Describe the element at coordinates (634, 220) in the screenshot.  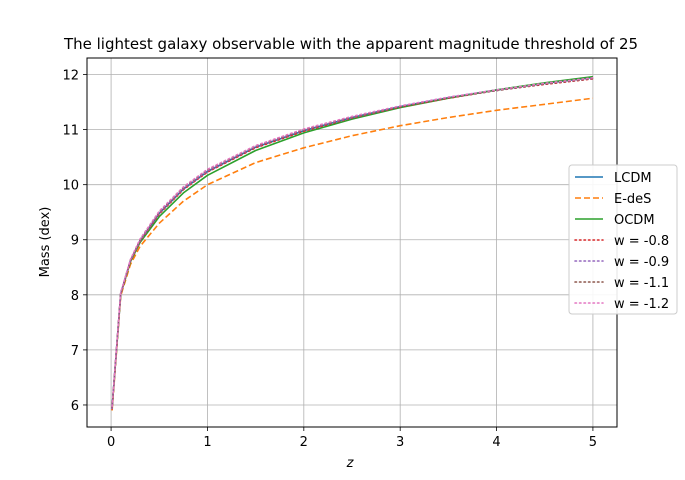
I see `legend-label: OCDM` at that location.